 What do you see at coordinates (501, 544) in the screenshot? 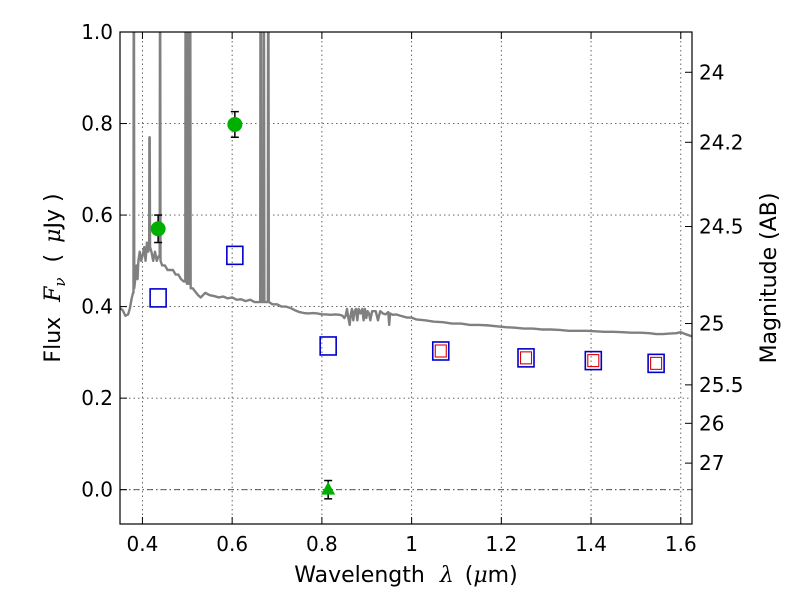
I see `x-tick-label: 1.2` at bounding box center [501, 544].